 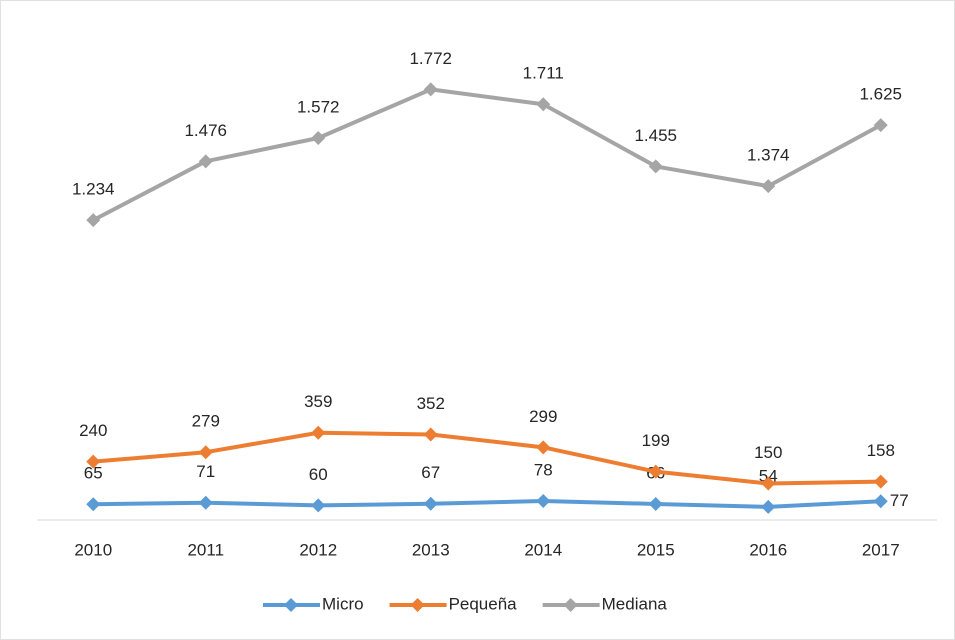 I want to click on data-label: 299, so click(x=543, y=416).